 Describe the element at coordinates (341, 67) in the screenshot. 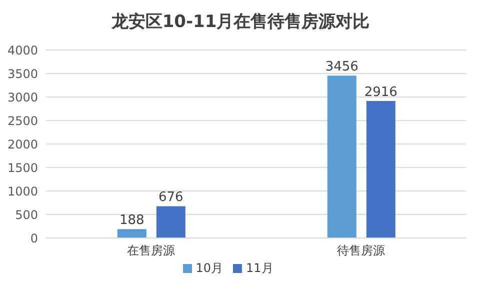

I see `data-label: 3456` at that location.